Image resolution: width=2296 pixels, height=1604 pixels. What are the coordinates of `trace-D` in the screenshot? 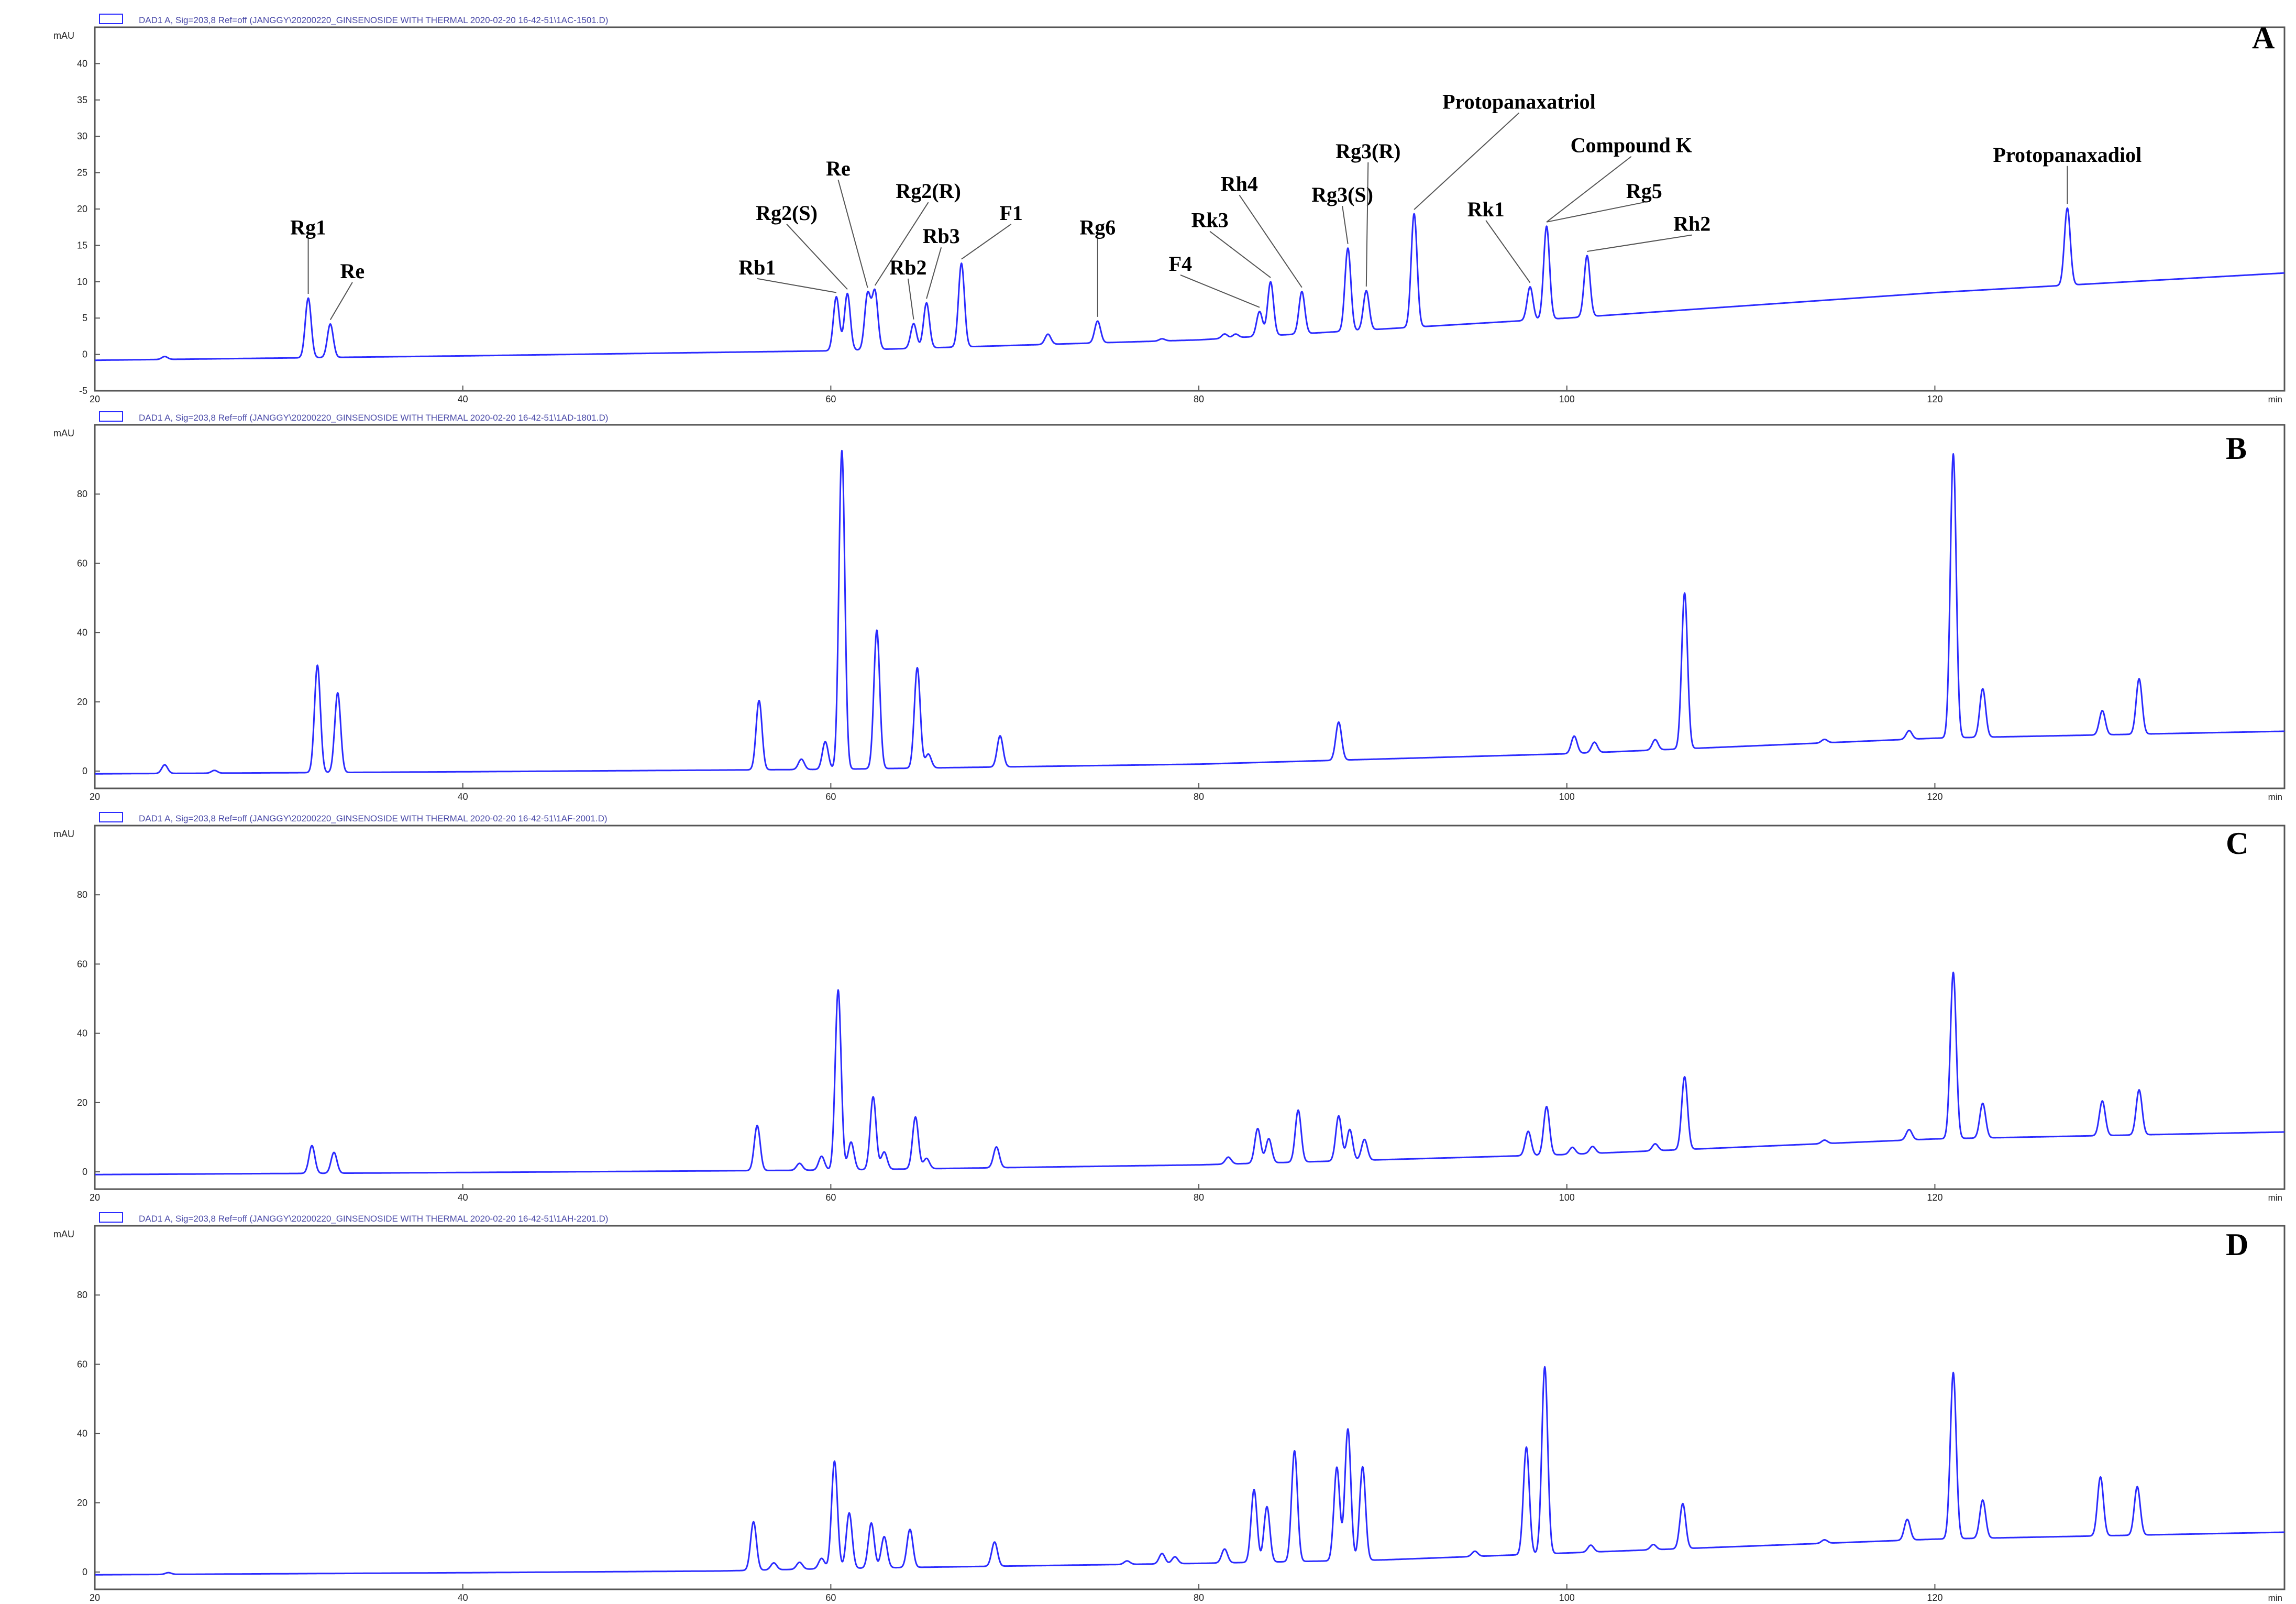 It's located at (1190, 1471).